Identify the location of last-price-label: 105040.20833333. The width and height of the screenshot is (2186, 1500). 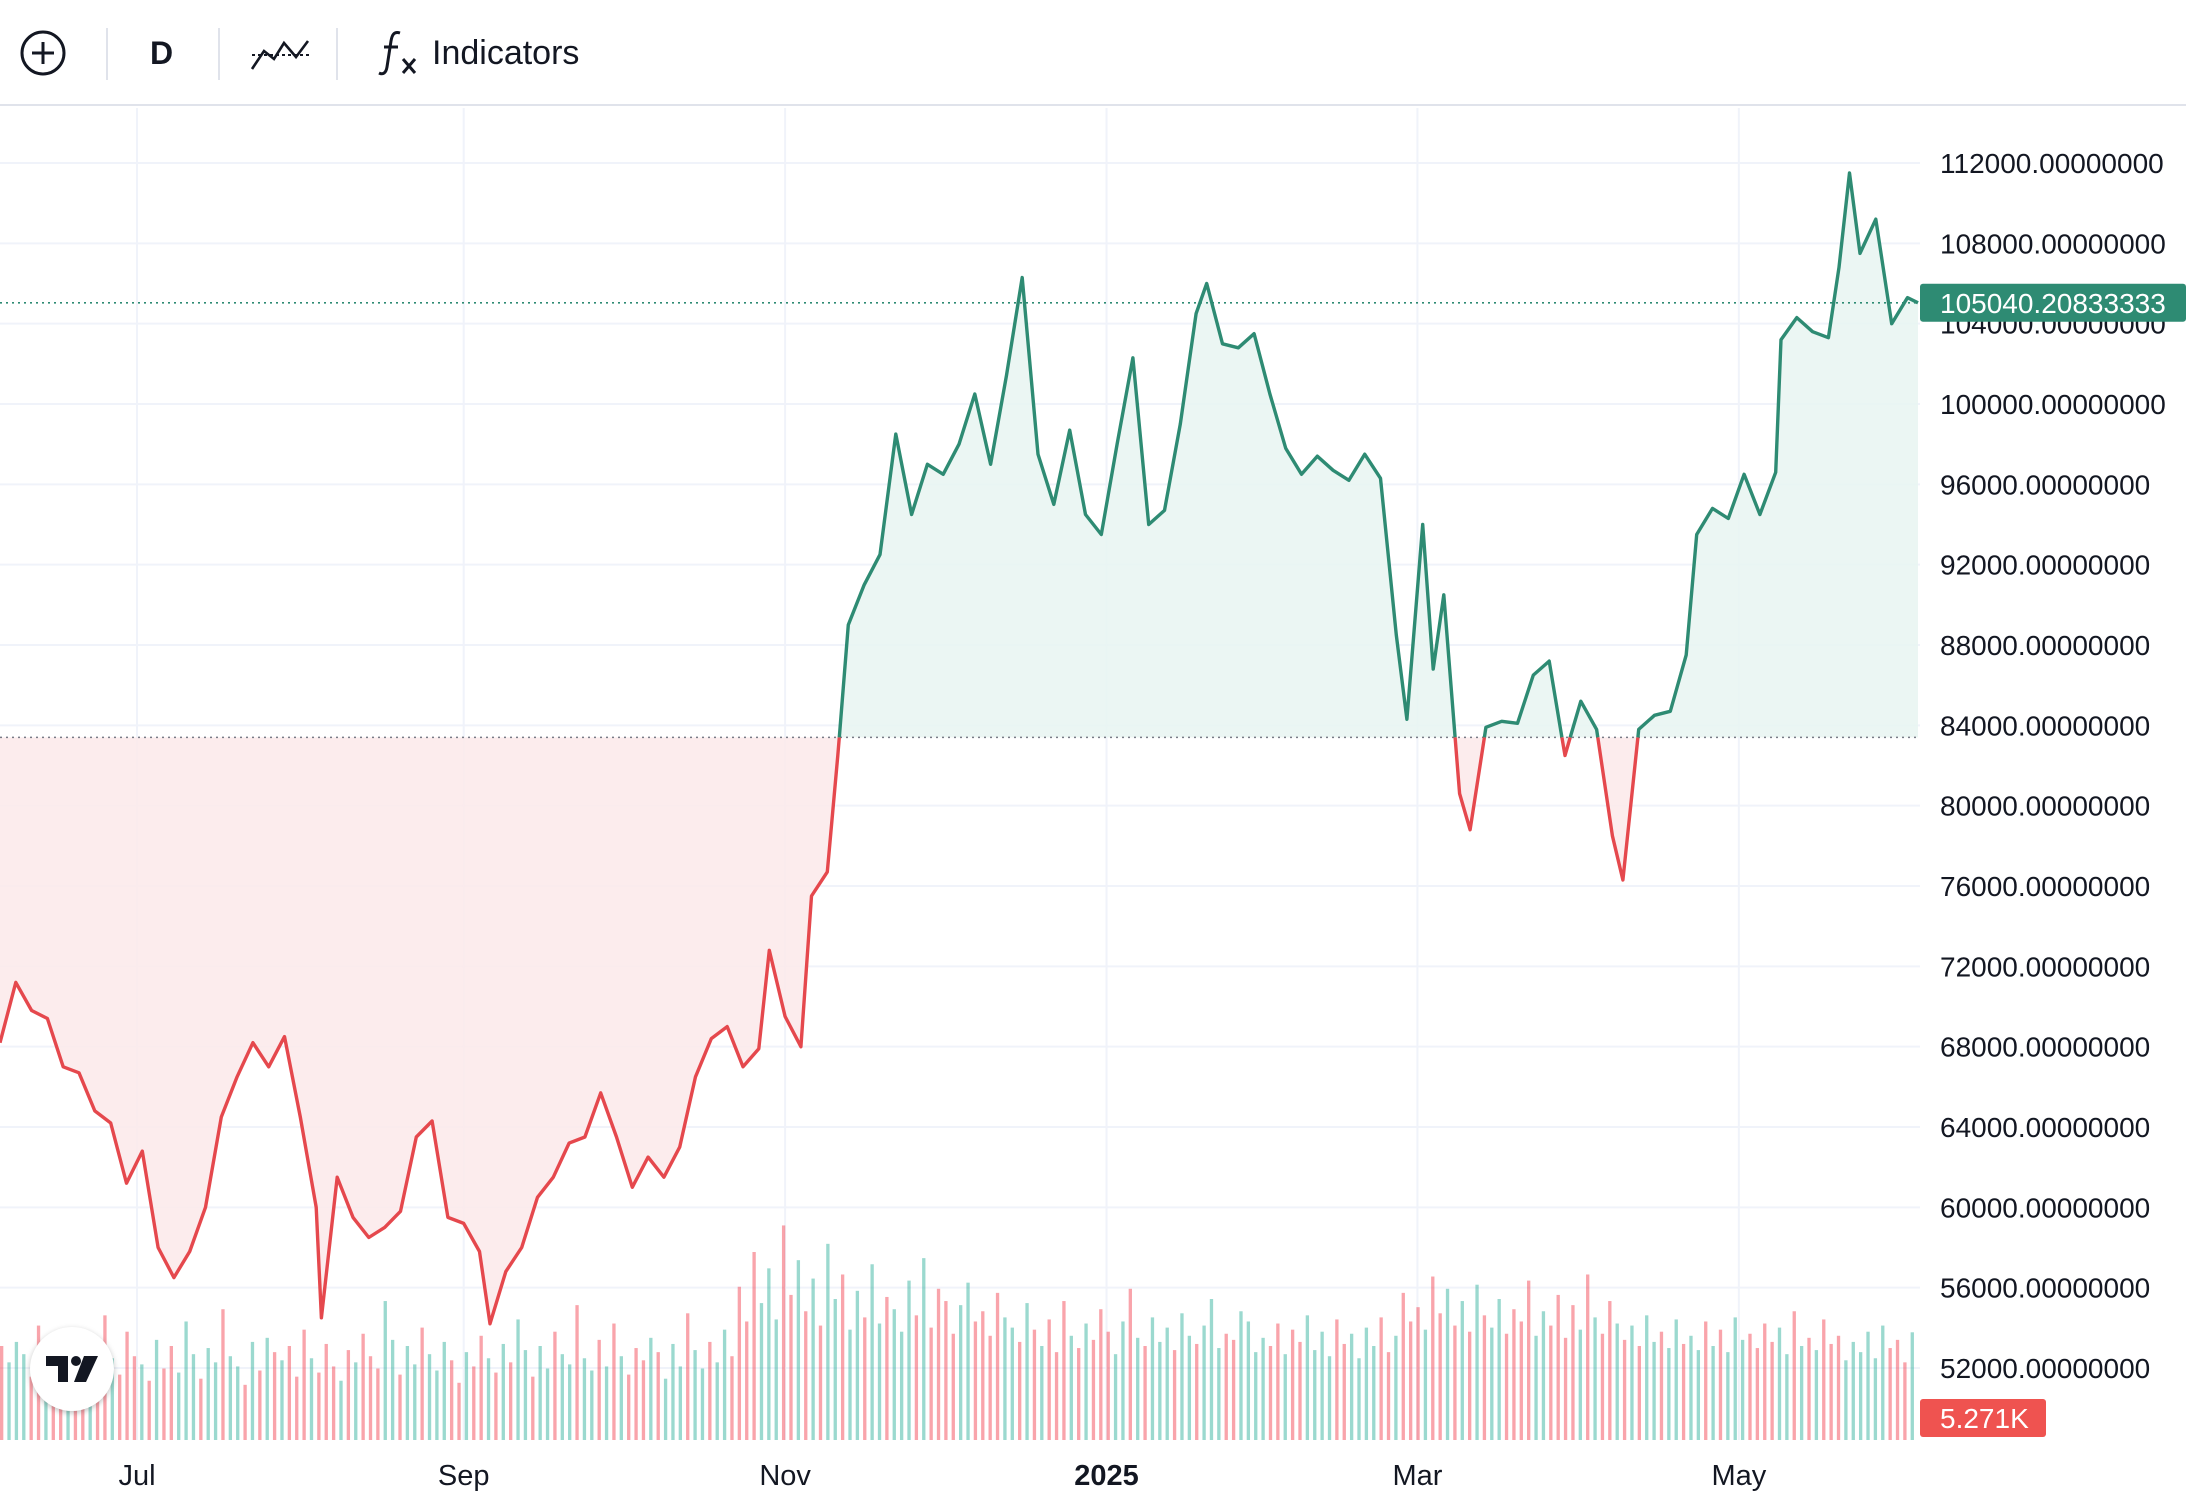
(2053, 302).